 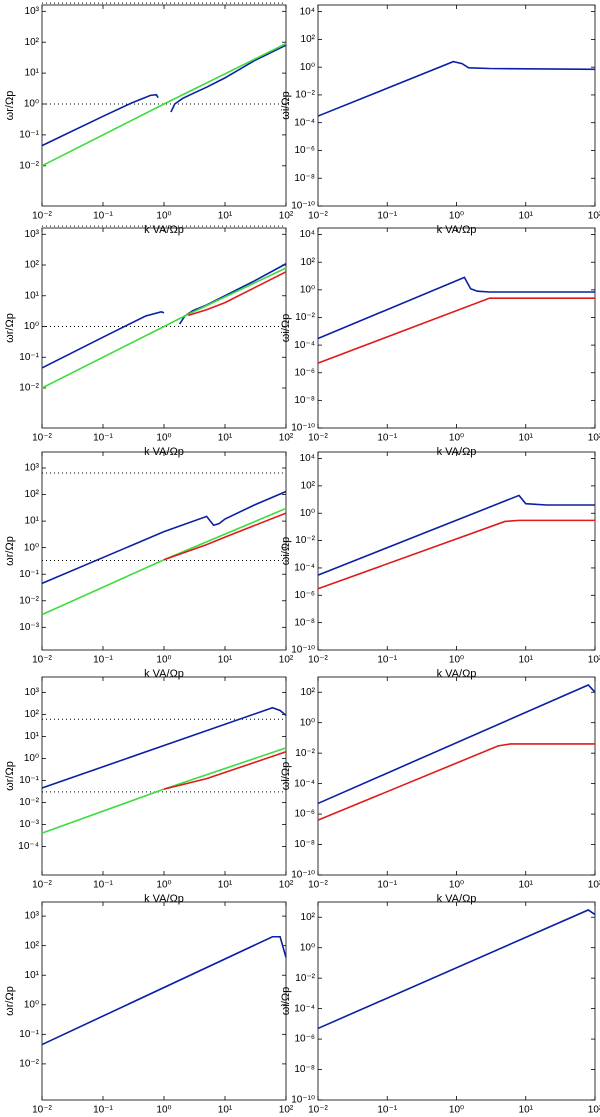 What do you see at coordinates (10, 328) in the screenshot?
I see `y-axis-label: ωr/Ωp` at bounding box center [10, 328].